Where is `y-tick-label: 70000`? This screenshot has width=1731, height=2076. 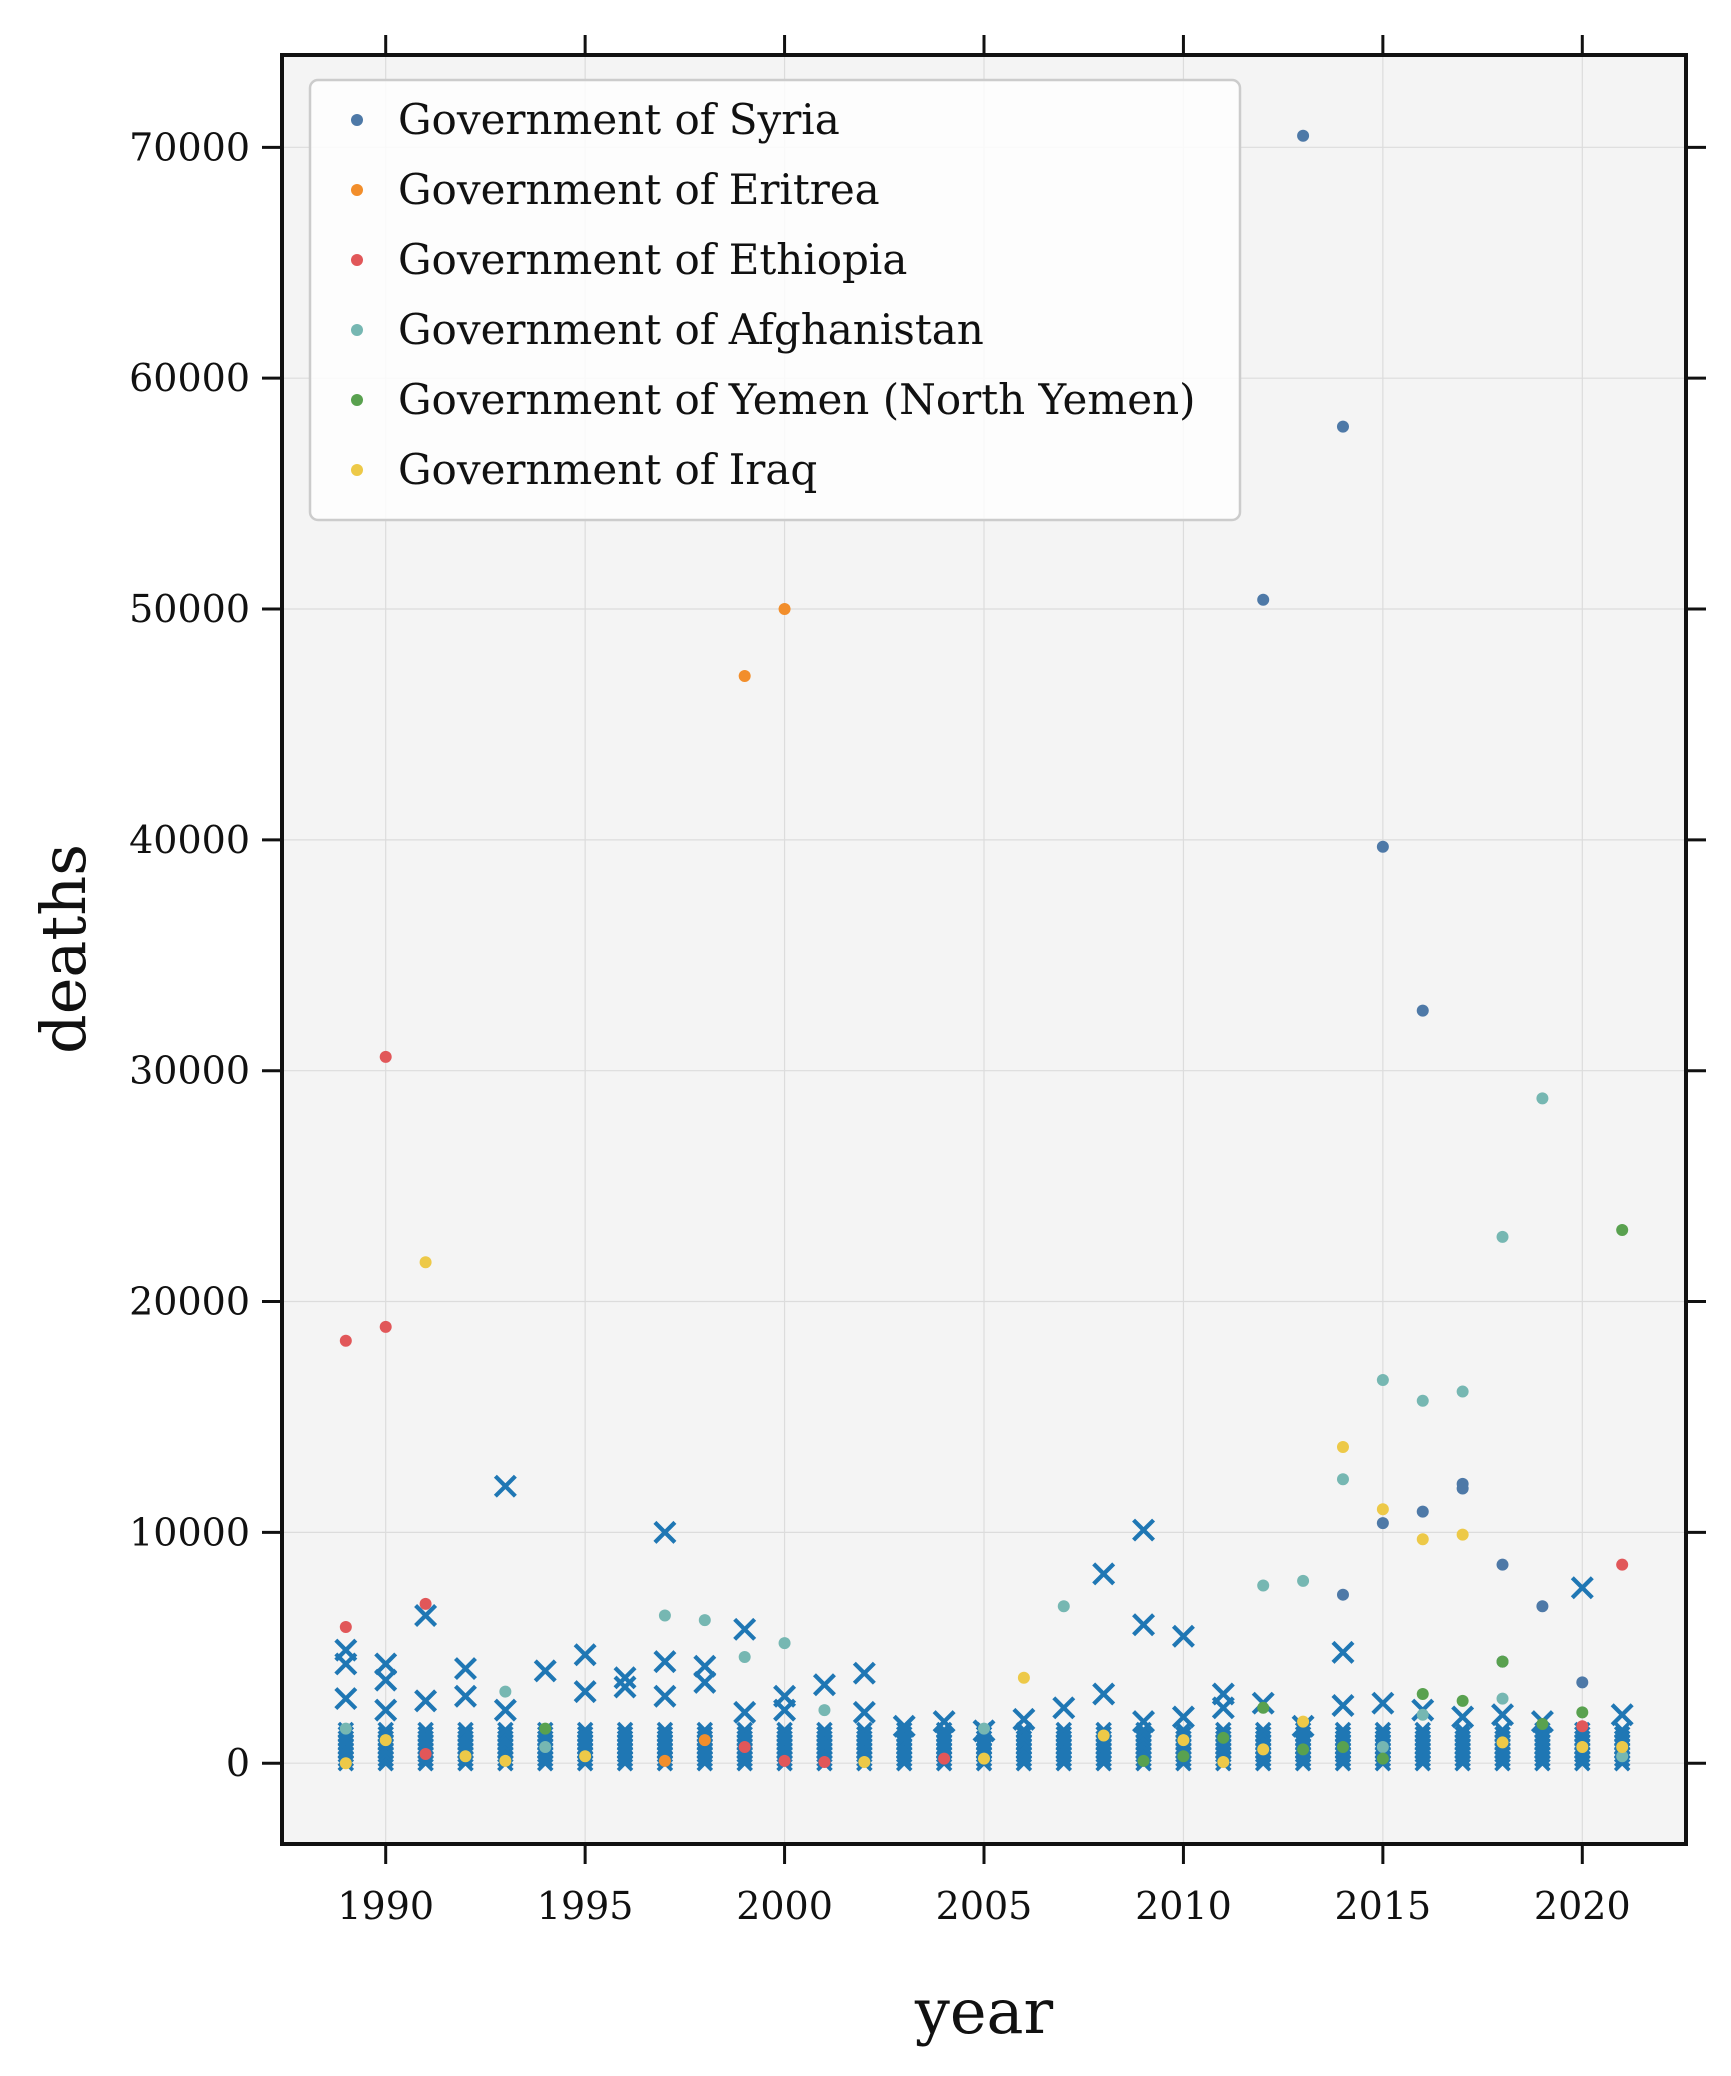 y-tick-label: 70000 is located at coordinates (189, 147).